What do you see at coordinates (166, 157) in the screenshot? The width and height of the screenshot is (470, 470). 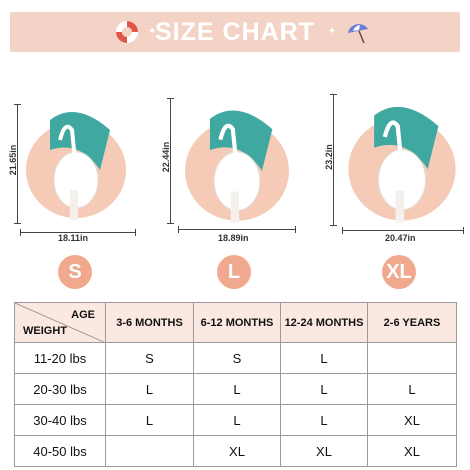 I see `height-label: 22.44in` at bounding box center [166, 157].